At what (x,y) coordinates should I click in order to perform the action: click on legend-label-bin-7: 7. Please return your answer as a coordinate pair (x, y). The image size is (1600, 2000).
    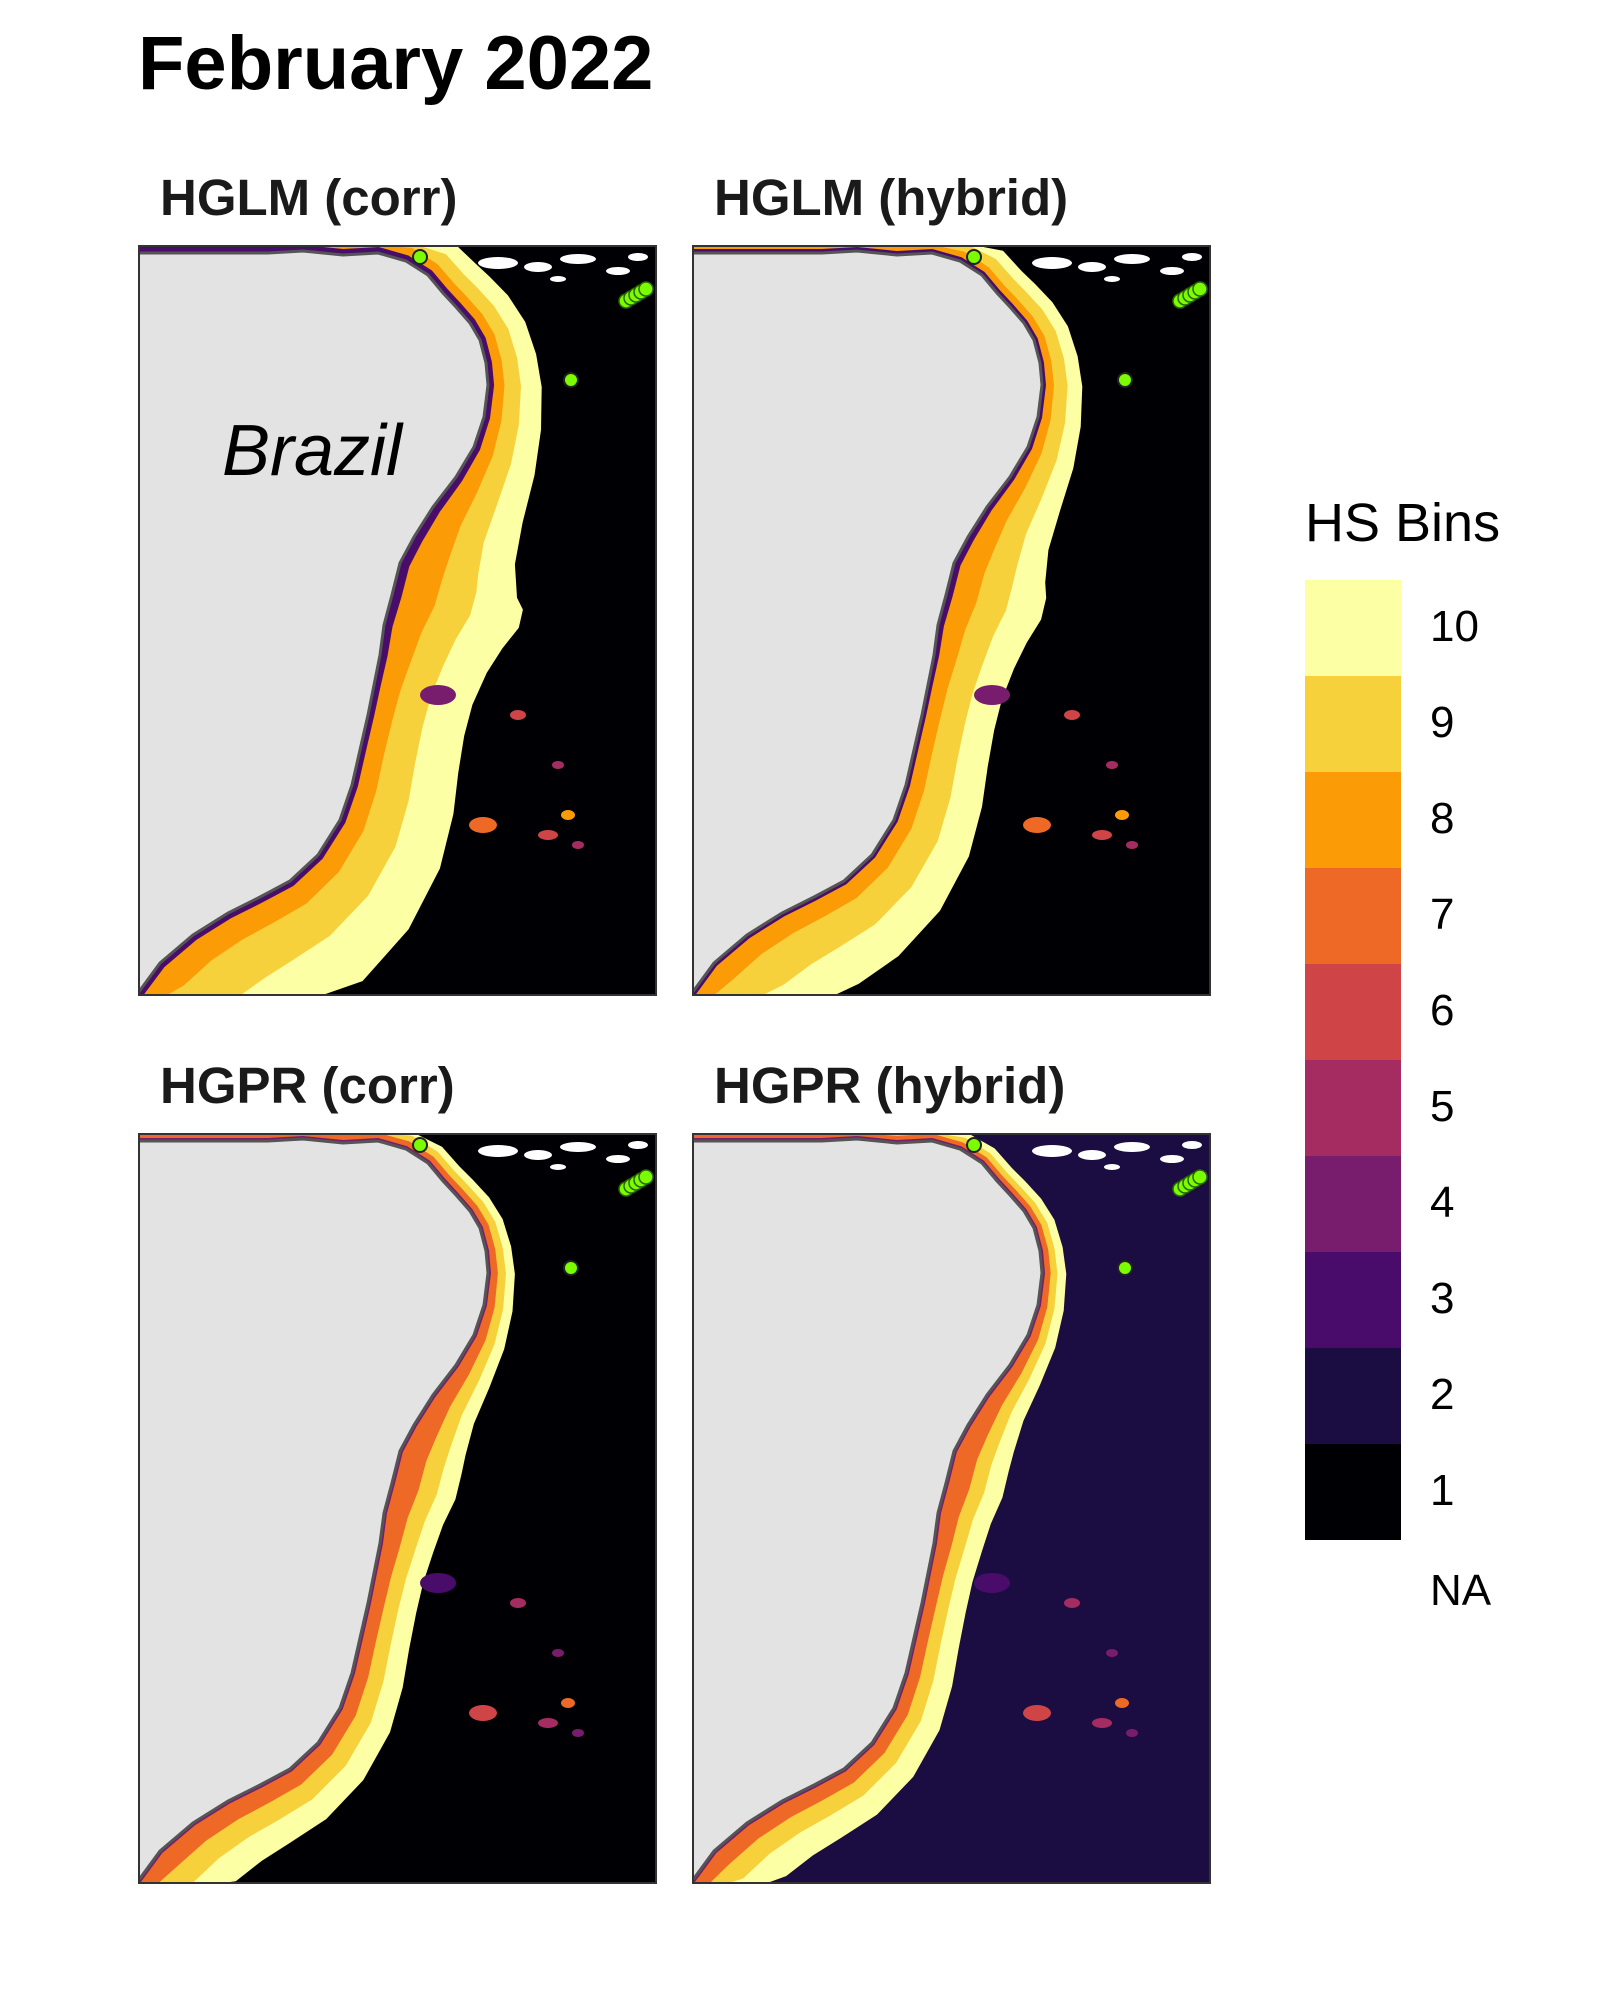
    Looking at the image, I should click on (1442, 914).